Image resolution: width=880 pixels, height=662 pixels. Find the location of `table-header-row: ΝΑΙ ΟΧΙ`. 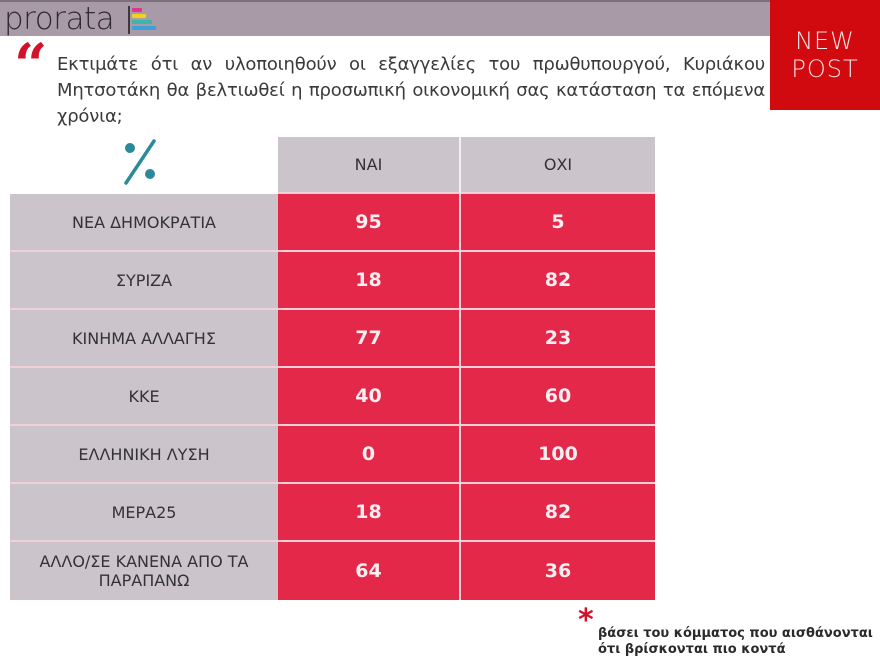

table-header-row: ΝΑΙ ΟΧΙ is located at coordinates (332, 165).